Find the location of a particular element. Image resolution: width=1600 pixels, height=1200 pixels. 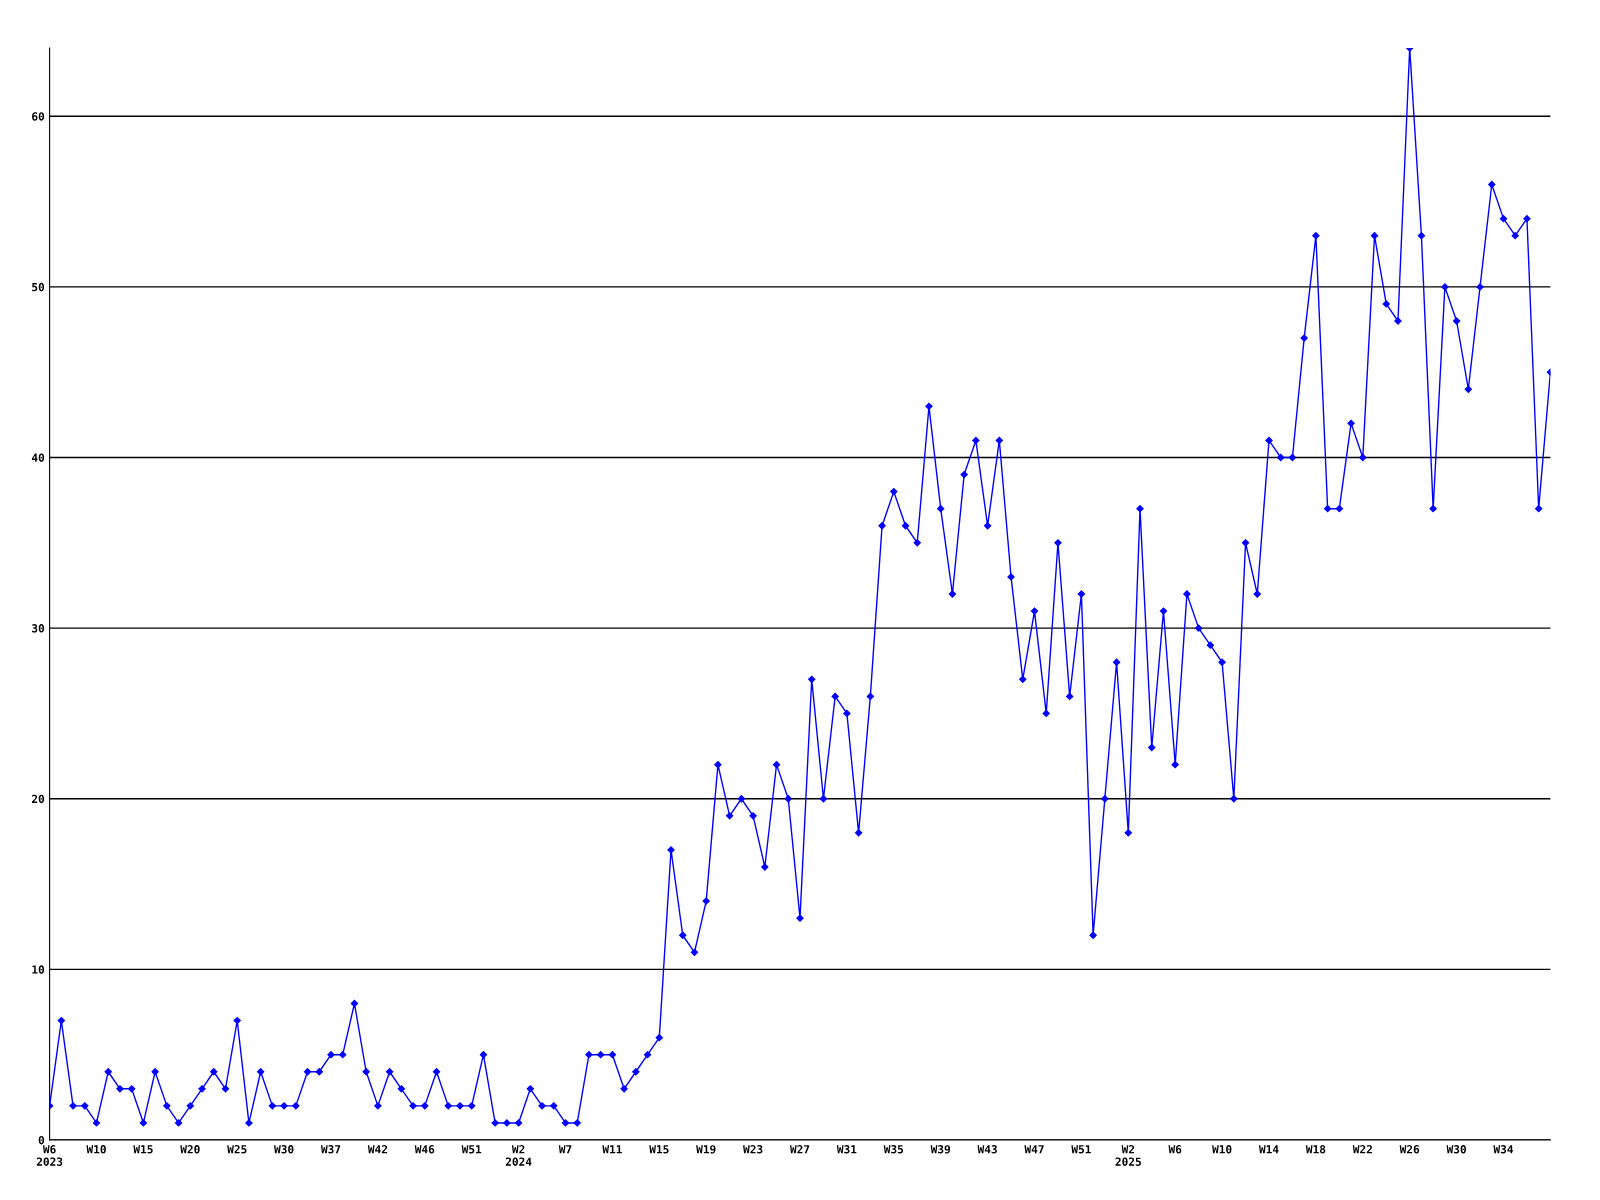

x-tick-label: W19 is located at coordinates (706, 1149).